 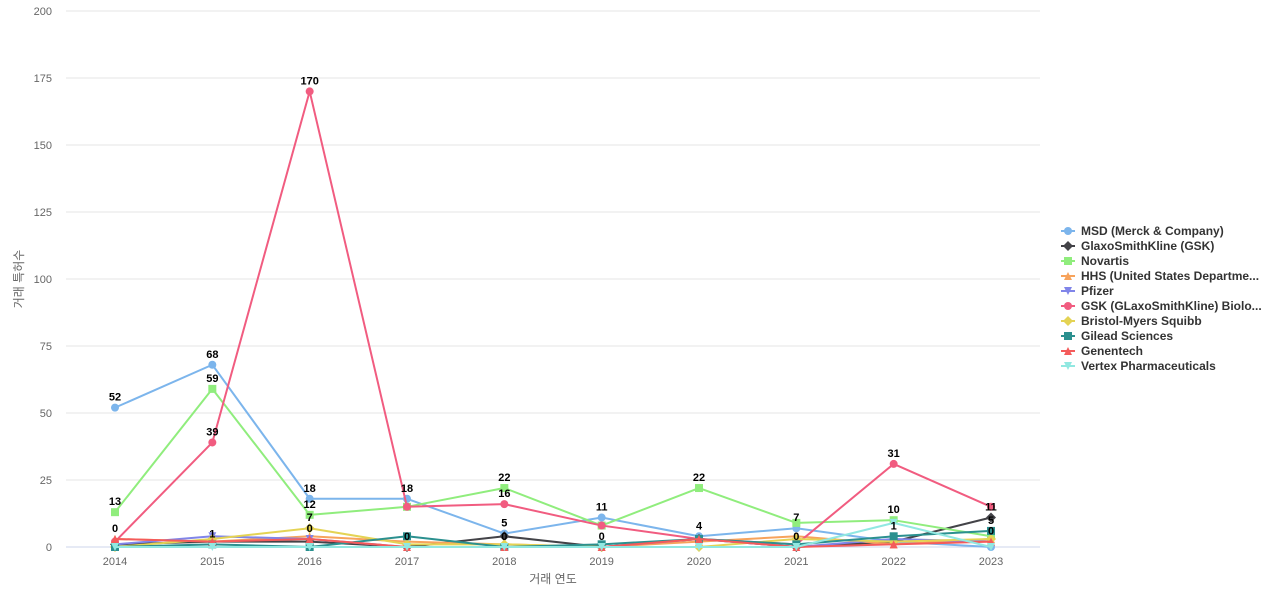 What do you see at coordinates (46, 481) in the screenshot?
I see `y-tick-label: 25` at bounding box center [46, 481].